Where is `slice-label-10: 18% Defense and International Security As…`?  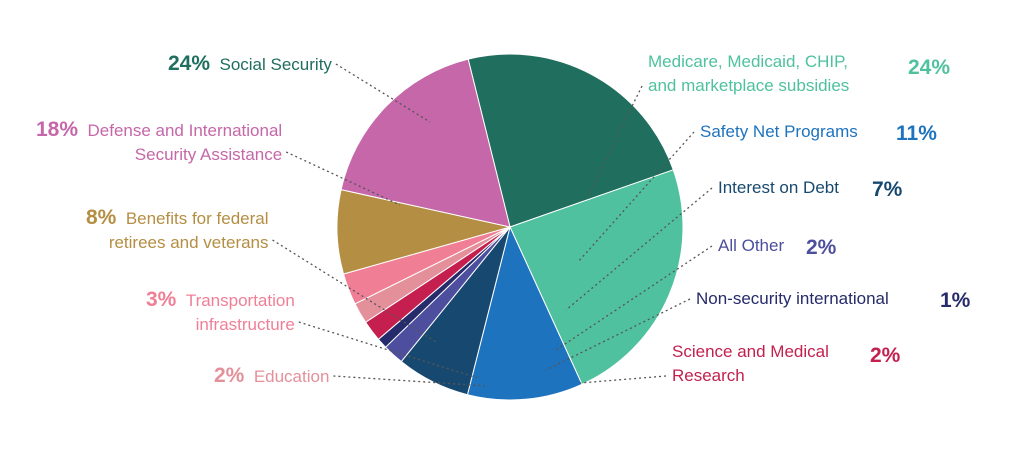 slice-label-10: 18% Defense and International Security As… is located at coordinates (159, 142).